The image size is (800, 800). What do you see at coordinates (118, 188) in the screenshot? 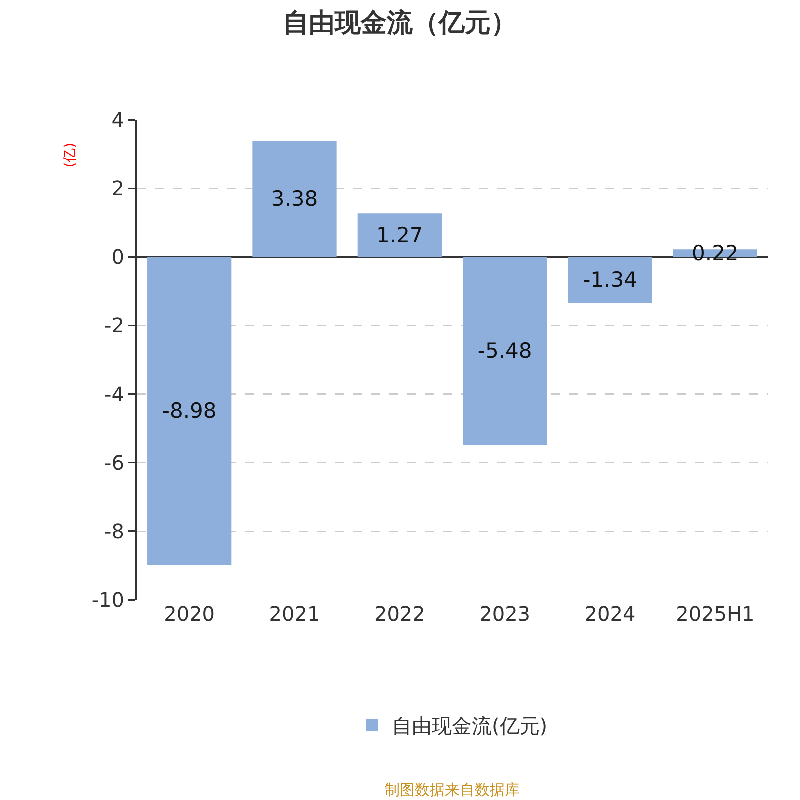
I see `y-tick-label: 2` at bounding box center [118, 188].